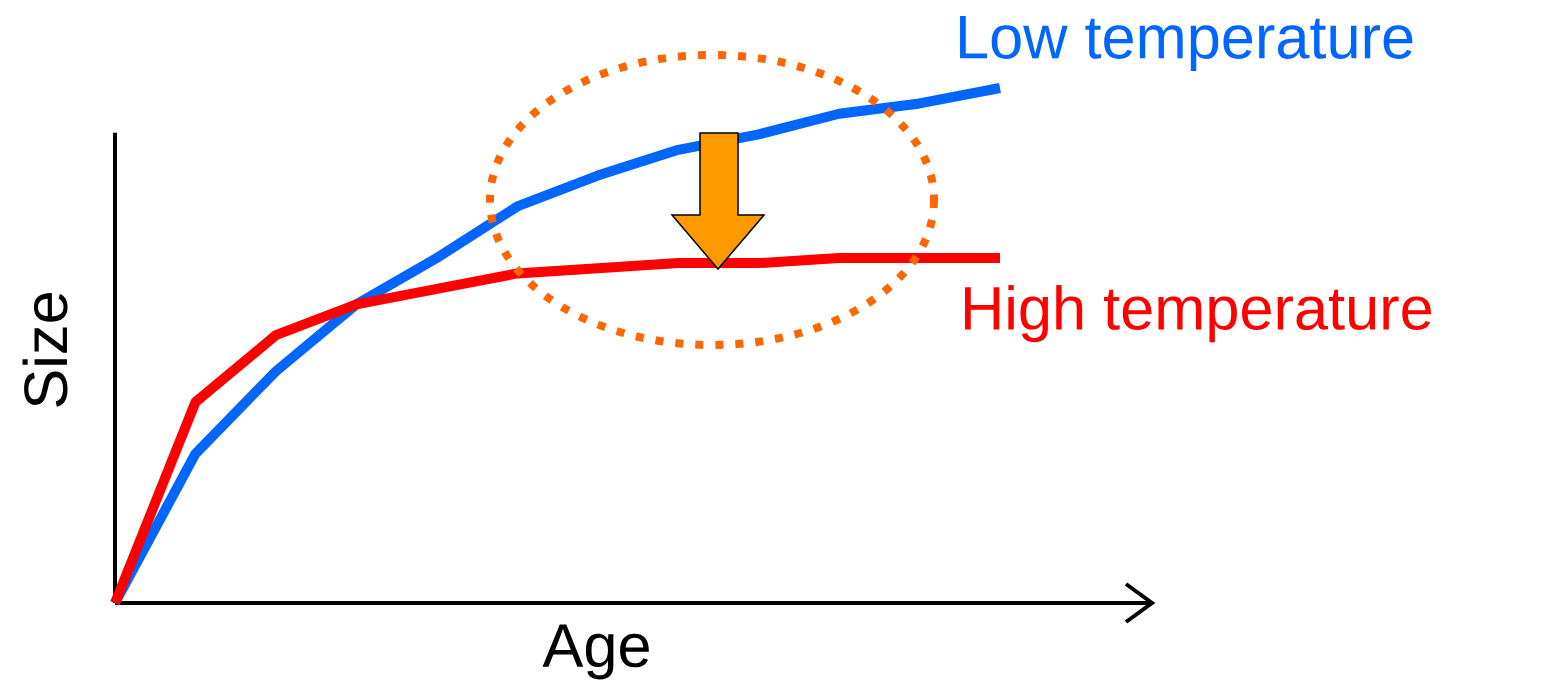 The image size is (1543, 700). Describe the element at coordinates (1186, 44) in the screenshot. I see `series-label: Low temperature` at that location.